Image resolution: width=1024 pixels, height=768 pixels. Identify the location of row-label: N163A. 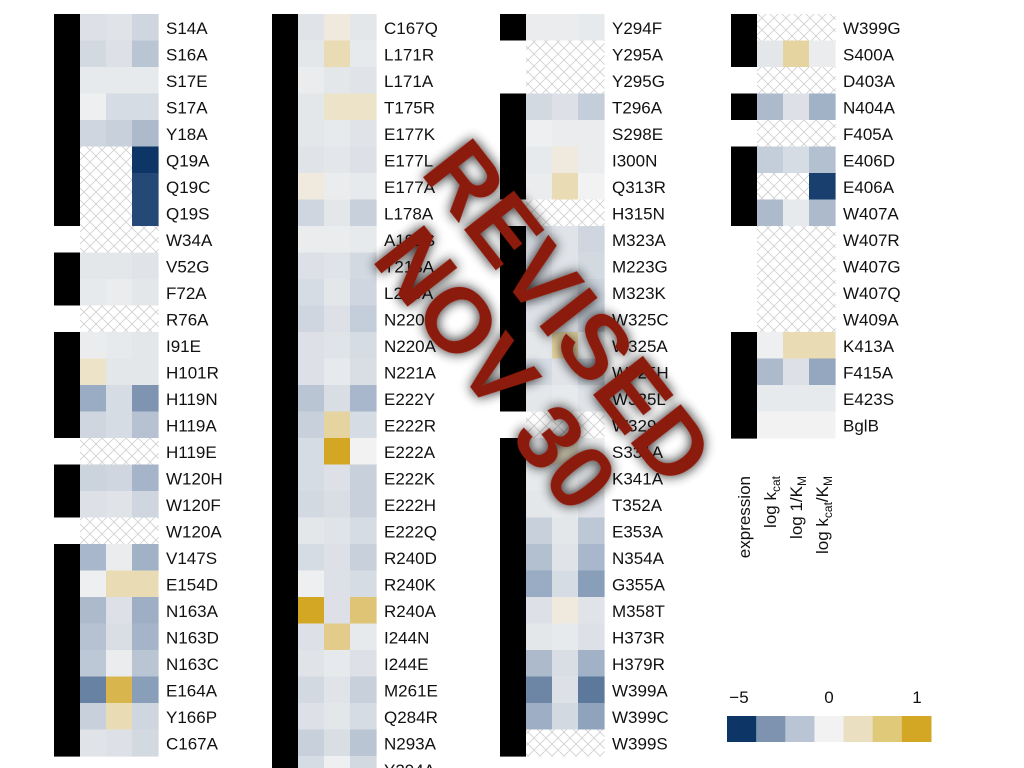
(192, 611).